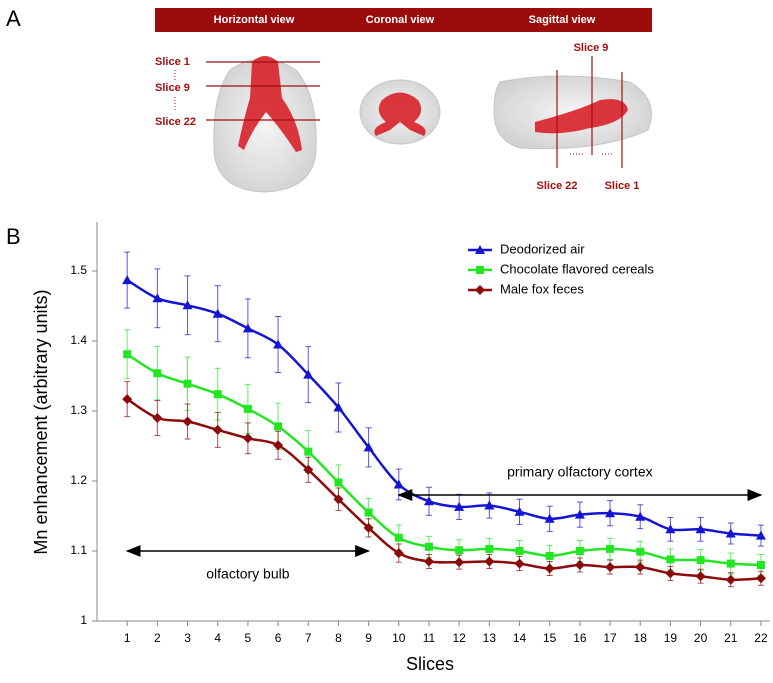 This screenshot has width=773, height=683. What do you see at coordinates (641, 638) in the screenshot?
I see `x-tick-label: 18` at bounding box center [641, 638].